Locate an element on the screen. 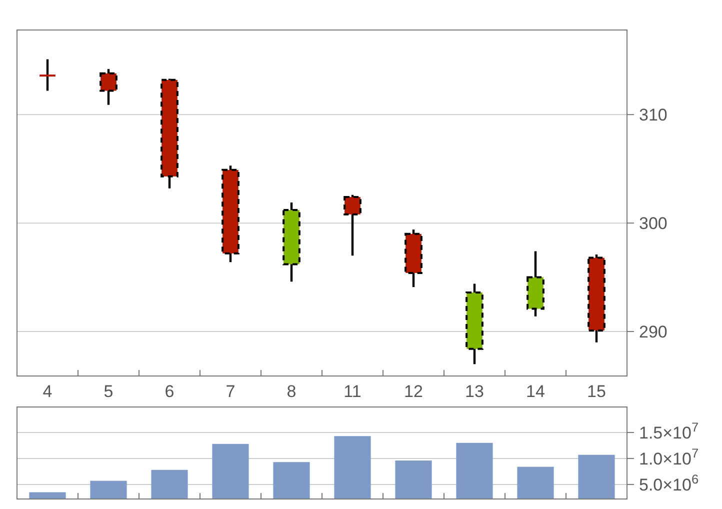 This screenshot has width=722, height=509. x-tick-label: 6 is located at coordinates (169, 391).